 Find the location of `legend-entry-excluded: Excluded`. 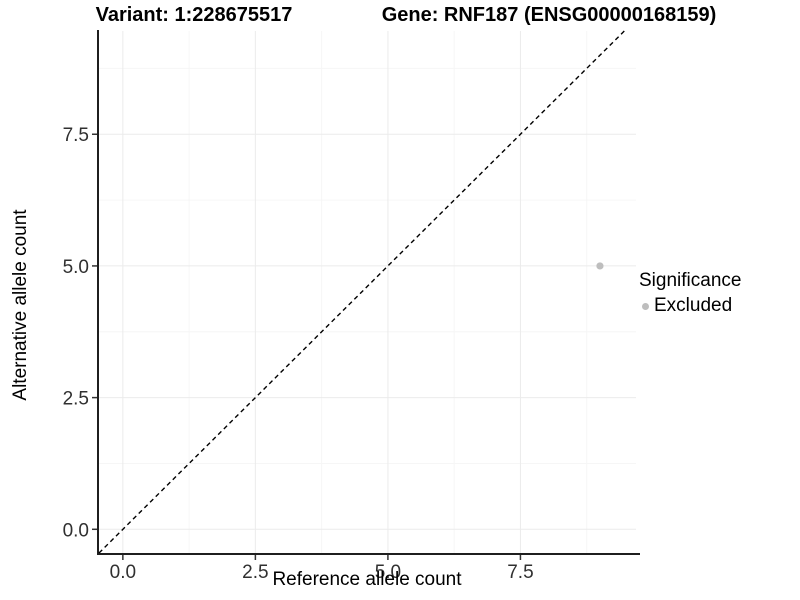

legend-entry-excluded: Excluded is located at coordinates (690, 306).